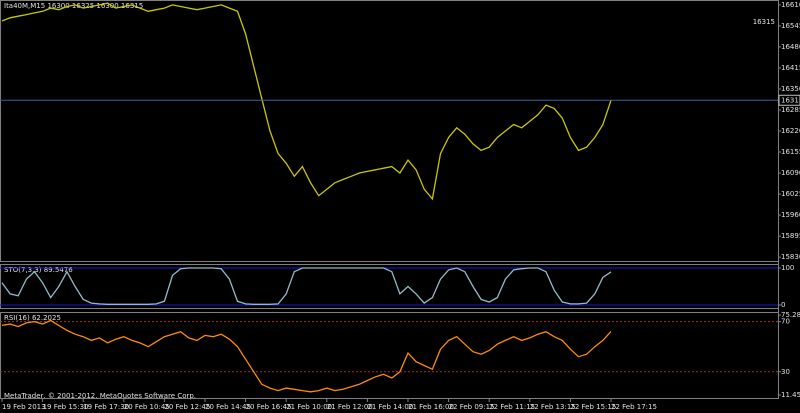 The width and height of the screenshot is (800, 413). Describe the element at coordinates (783, 305) in the screenshot. I see `y-tick-label: 0` at that location.